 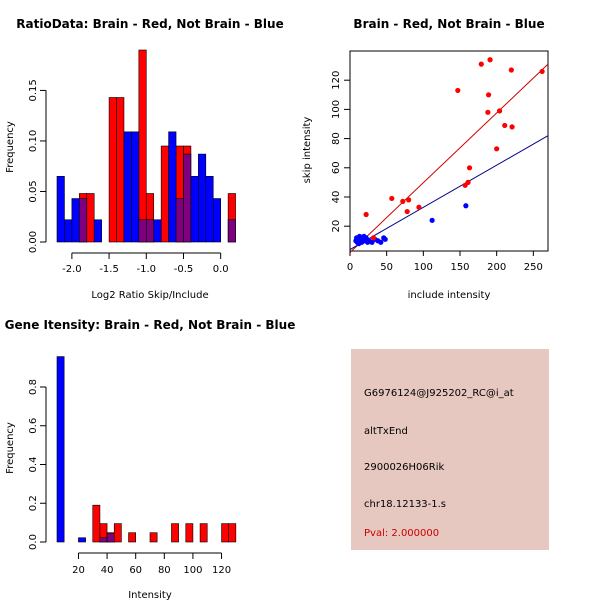 I want to click on info-panel-background, so click(x=450, y=449).